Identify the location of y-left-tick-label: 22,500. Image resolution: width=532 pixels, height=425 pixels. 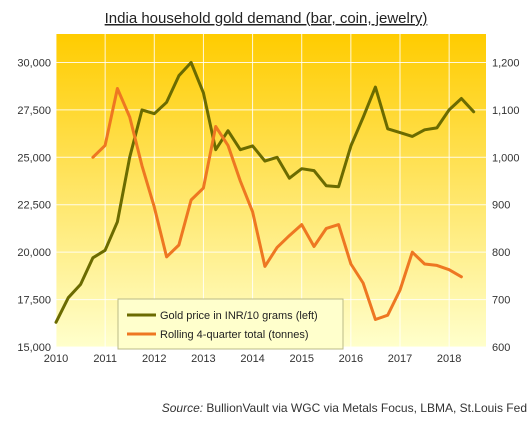
(34, 206).